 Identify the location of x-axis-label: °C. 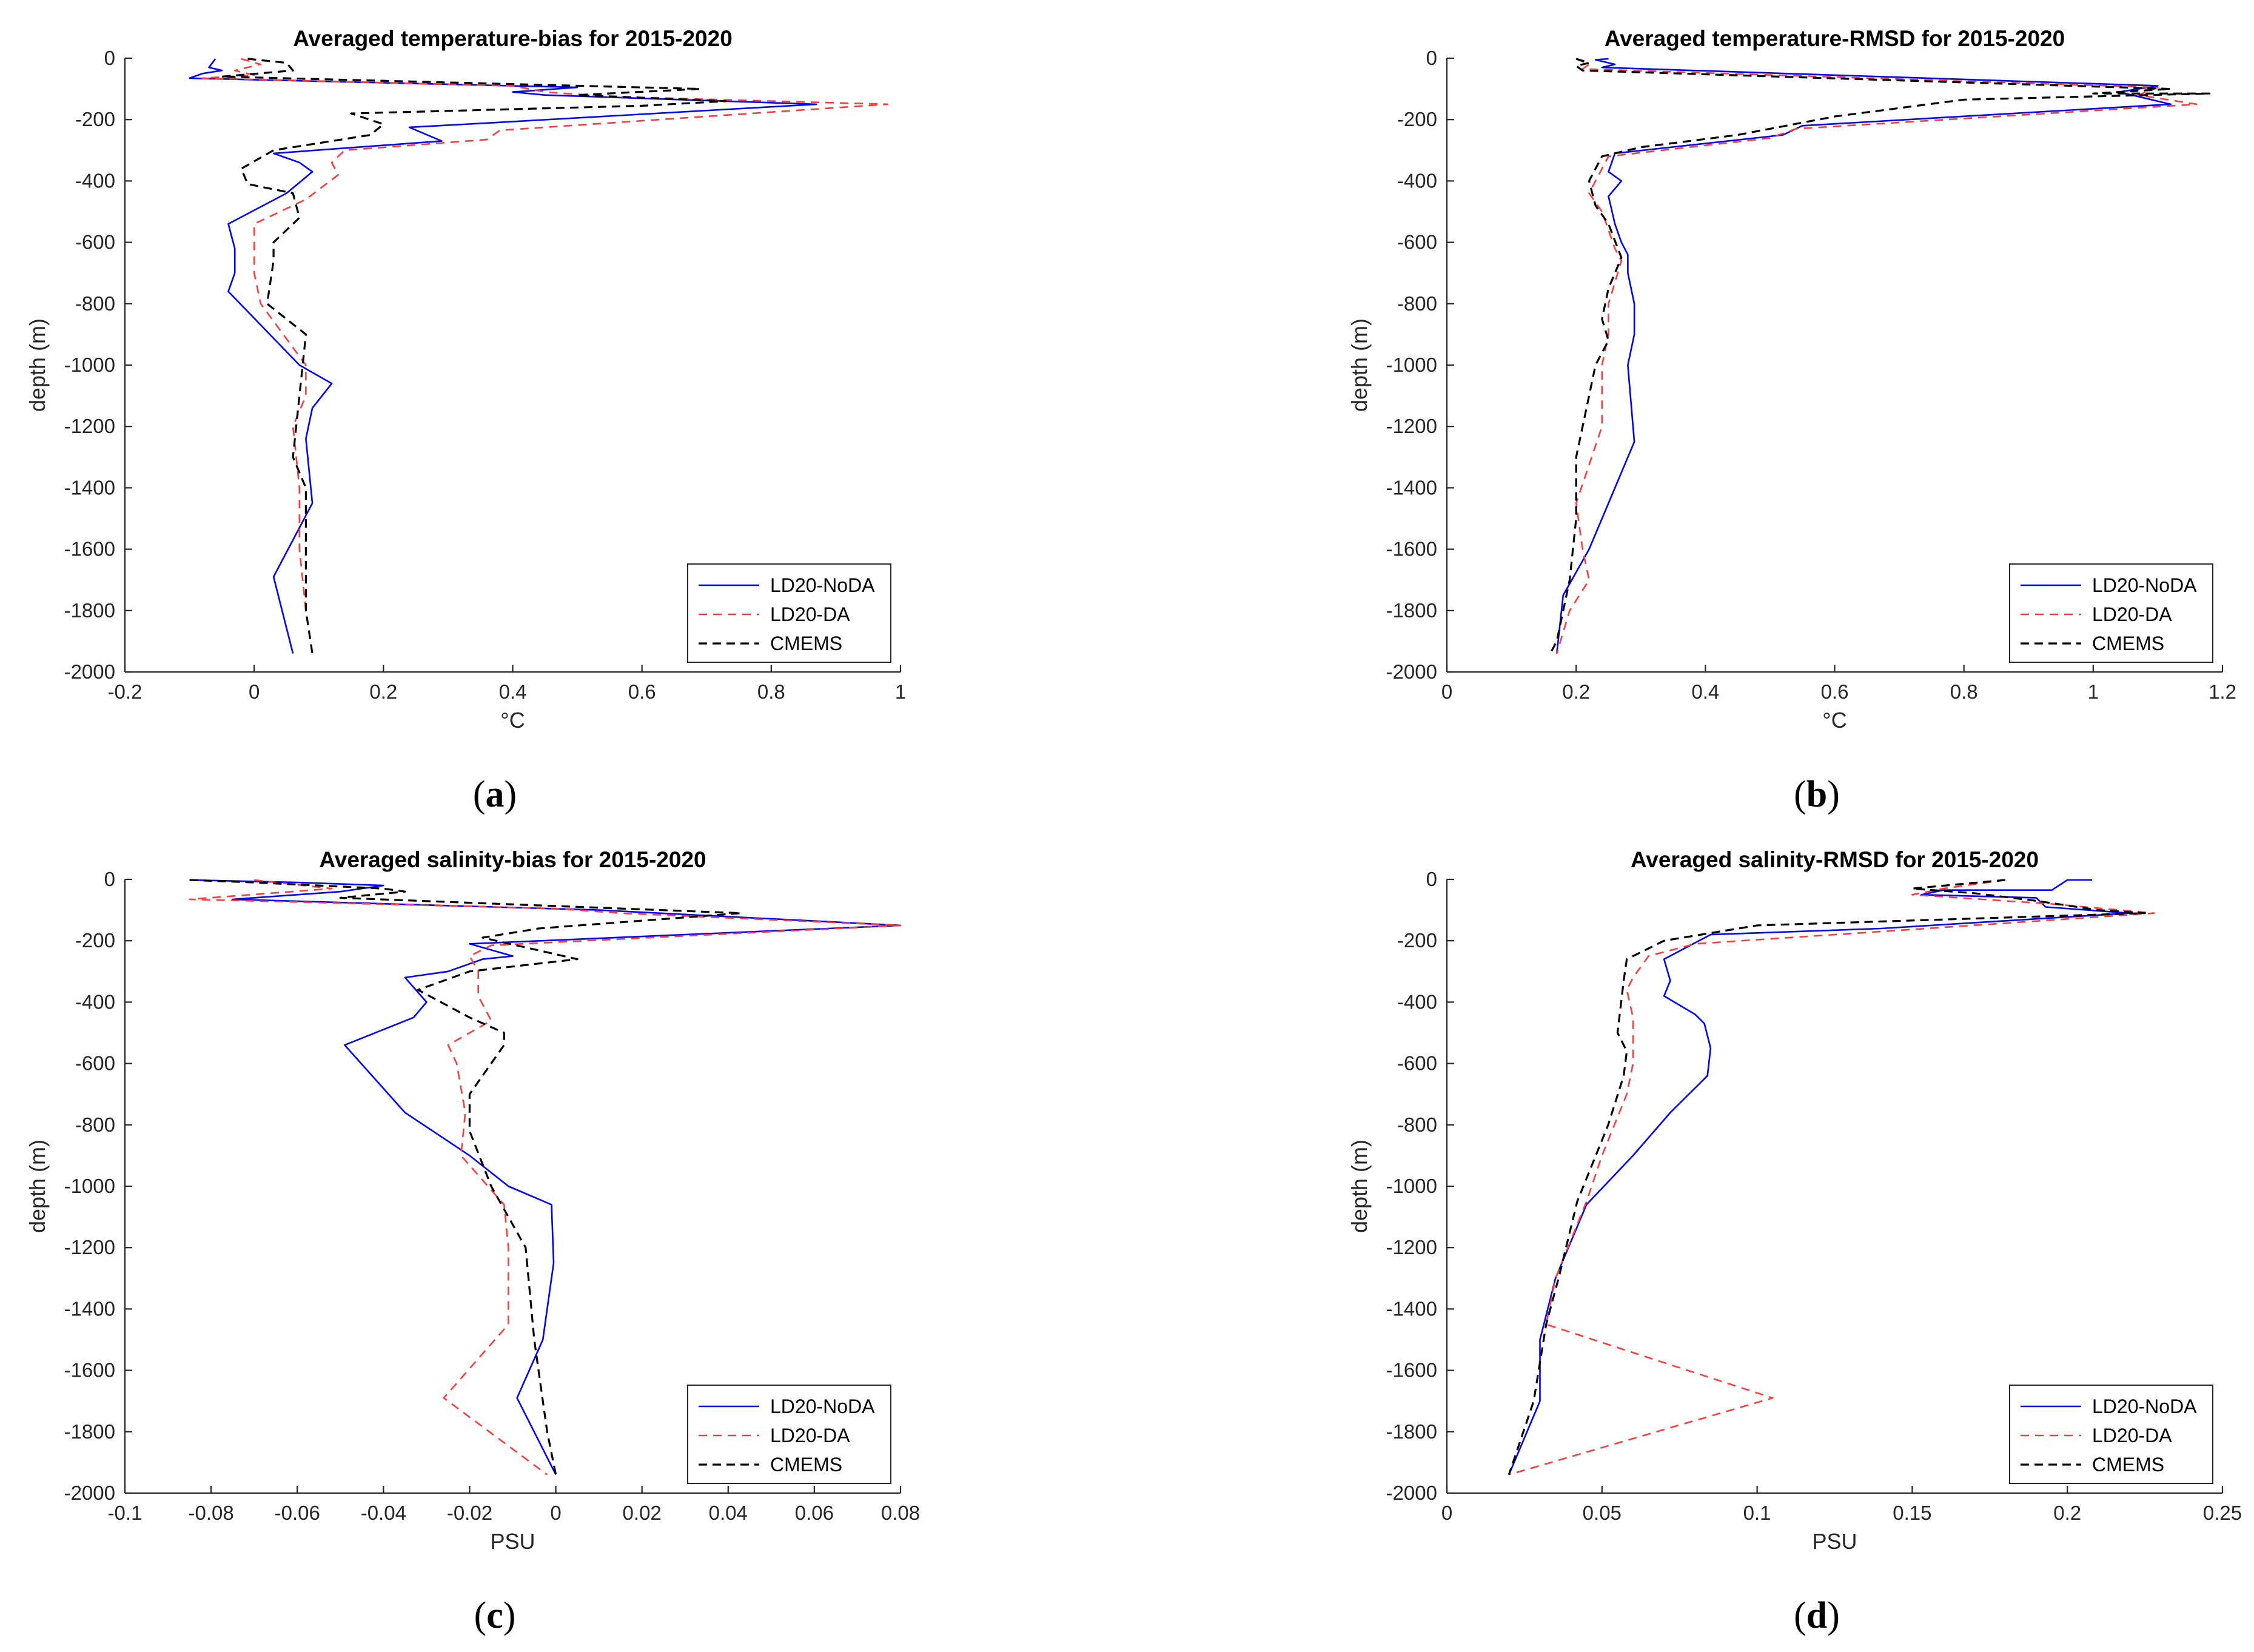
(1834, 721).